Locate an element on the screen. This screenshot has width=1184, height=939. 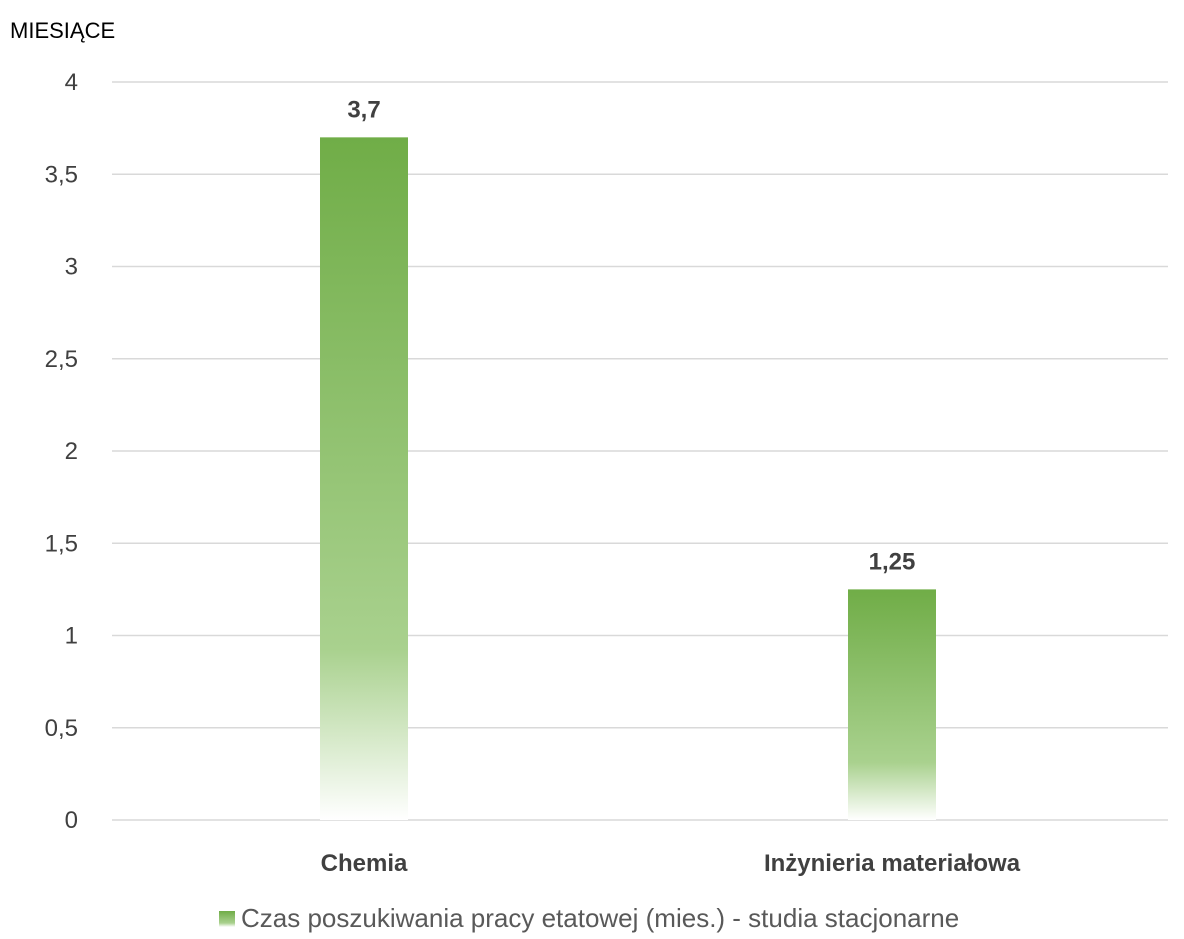
category-label: Chemia is located at coordinates (364, 863).